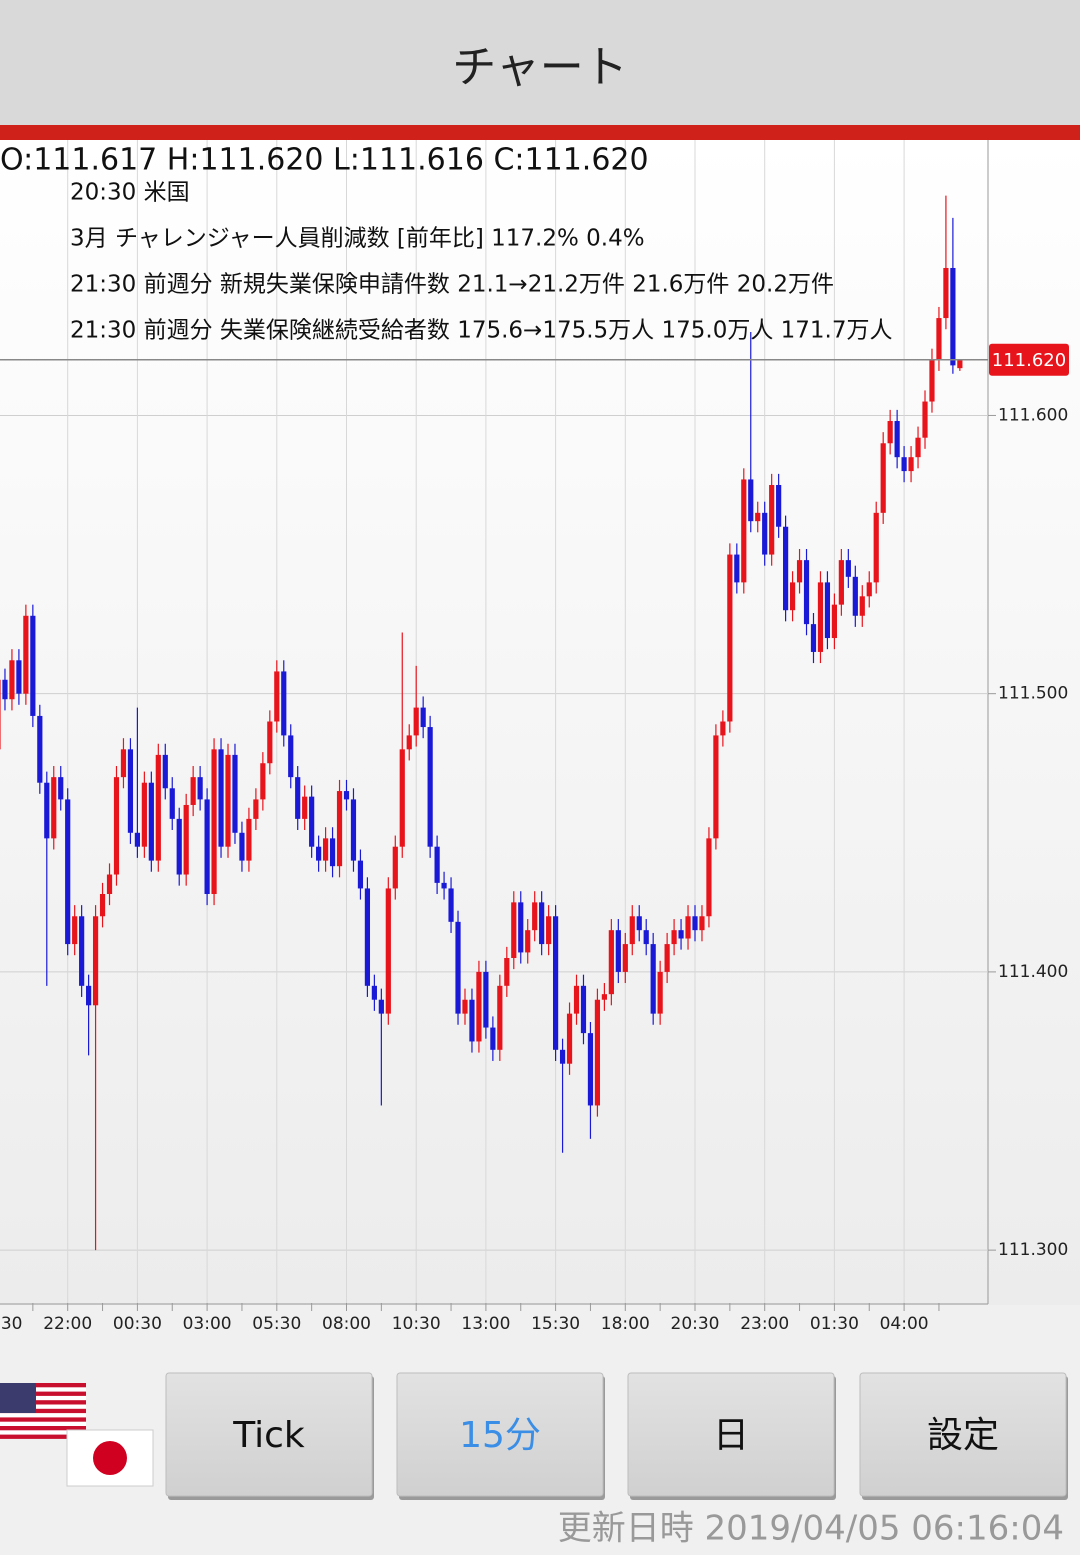  I want to click on x-tick-label: 23:00, so click(764, 1324).